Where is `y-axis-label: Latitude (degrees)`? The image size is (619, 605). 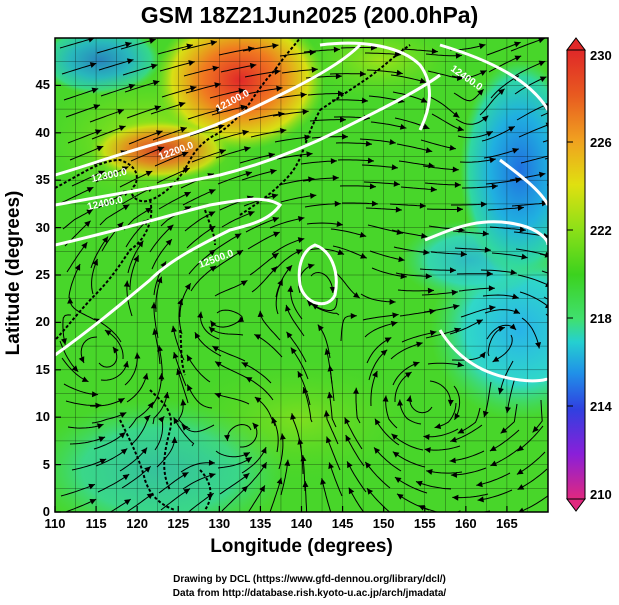 y-axis-label: Latitude (degrees) is located at coordinates (13, 273).